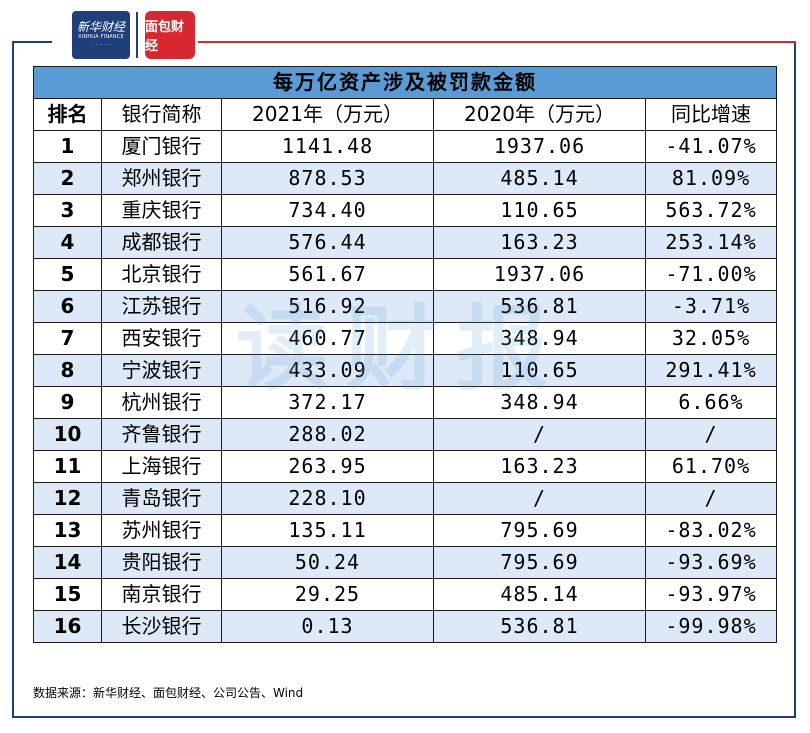 This screenshot has width=810, height=733. What do you see at coordinates (67, 626) in the screenshot?
I see `rank-cell: 16` at bounding box center [67, 626].